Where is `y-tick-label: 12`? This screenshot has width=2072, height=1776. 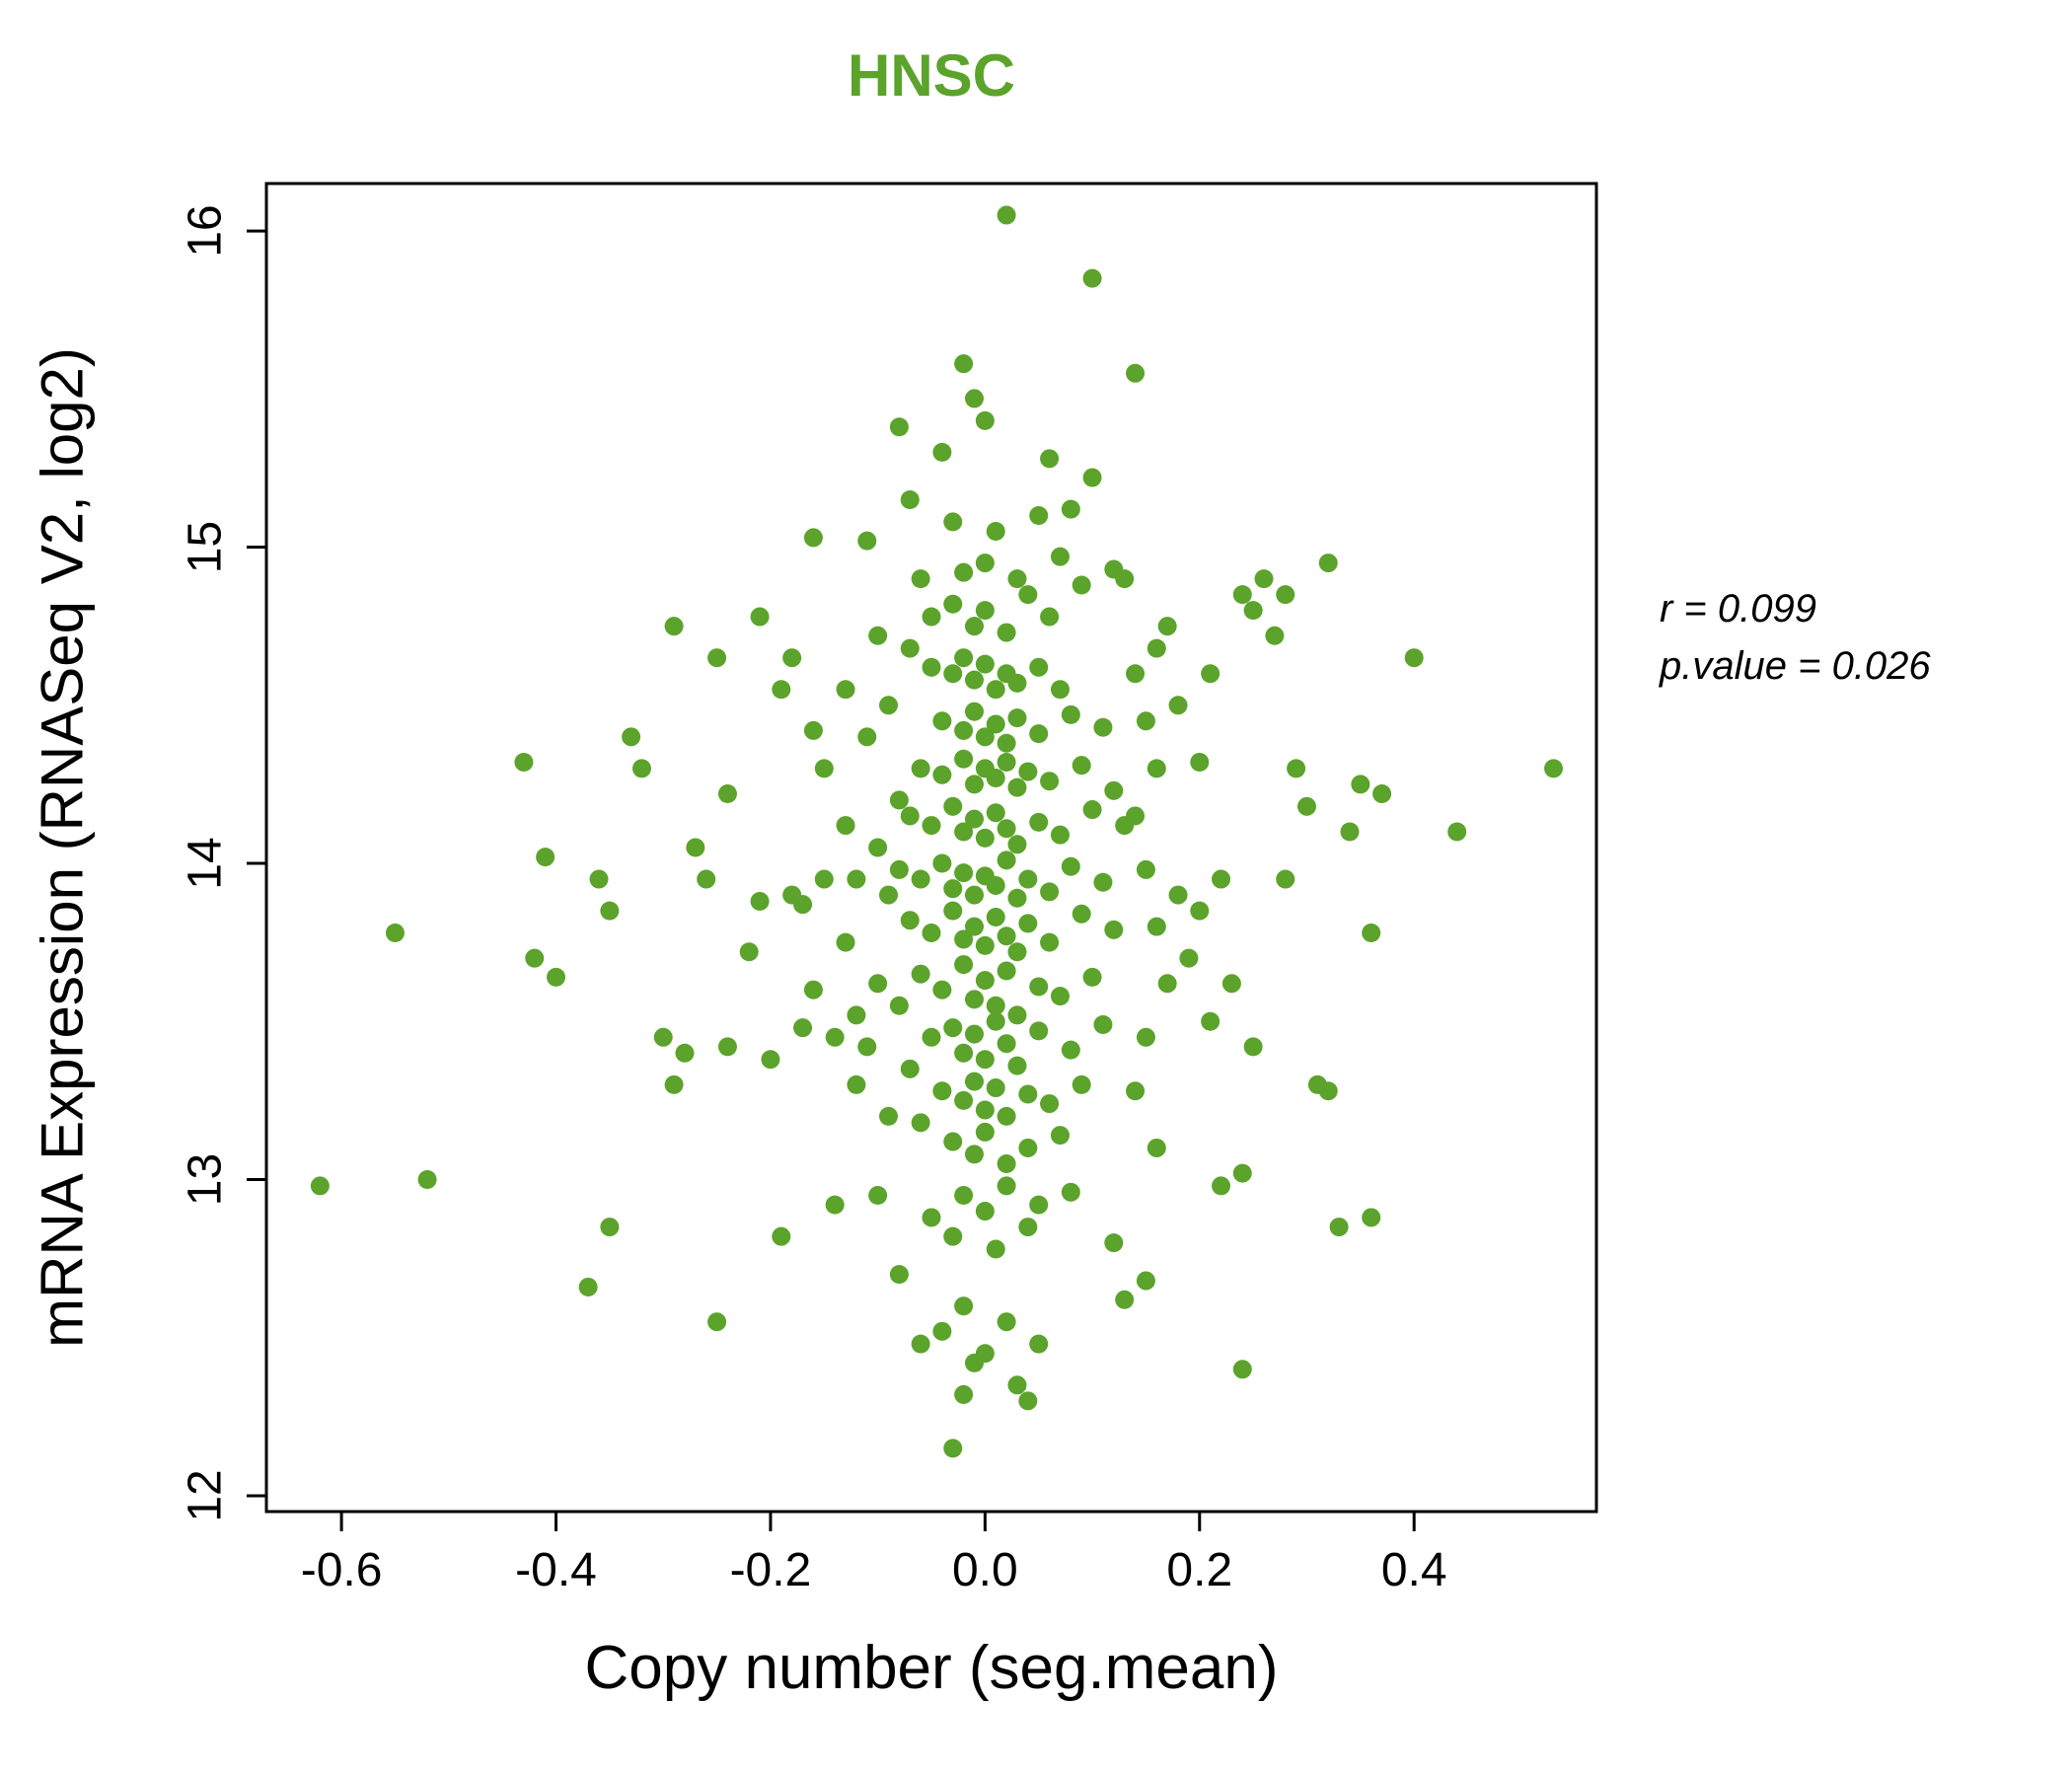
y-tick-label: 12 is located at coordinates (206, 1495).